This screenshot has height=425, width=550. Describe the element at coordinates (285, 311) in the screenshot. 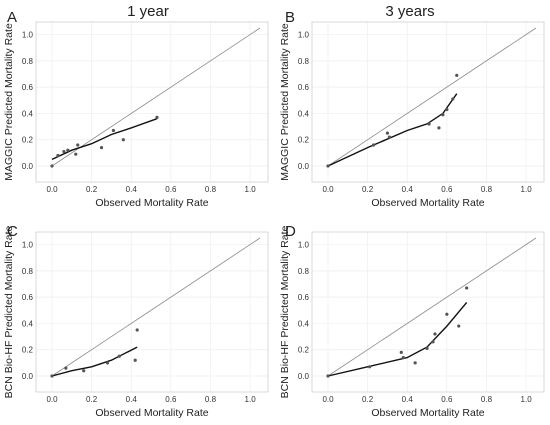

I see `y-axis-label: BCN Bio-HF Predicted Mortality Rate` at that location.